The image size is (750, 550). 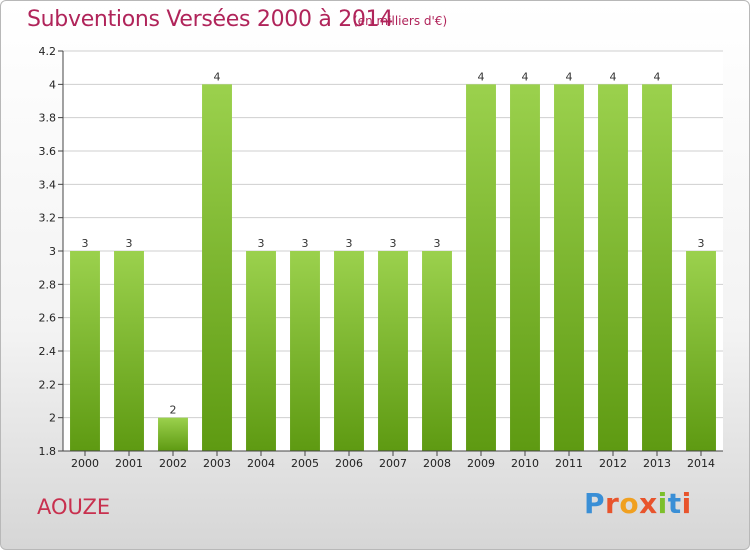 I want to click on data-label: 2, so click(x=173, y=410).